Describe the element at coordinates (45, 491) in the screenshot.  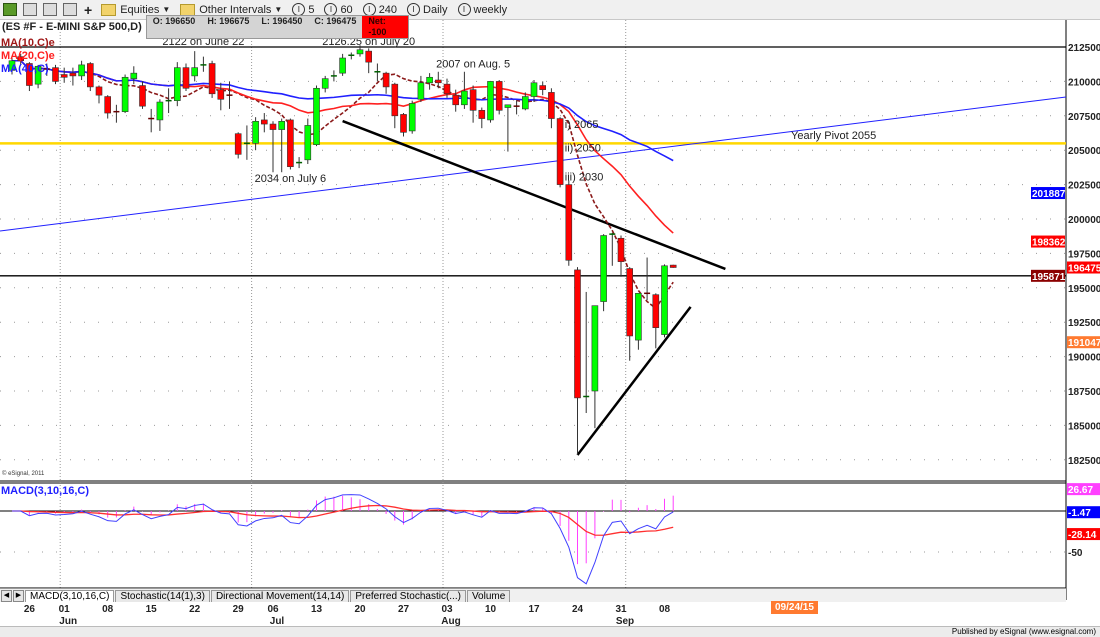
I see `macd-title: MACD(3,10,16,C)` at that location.